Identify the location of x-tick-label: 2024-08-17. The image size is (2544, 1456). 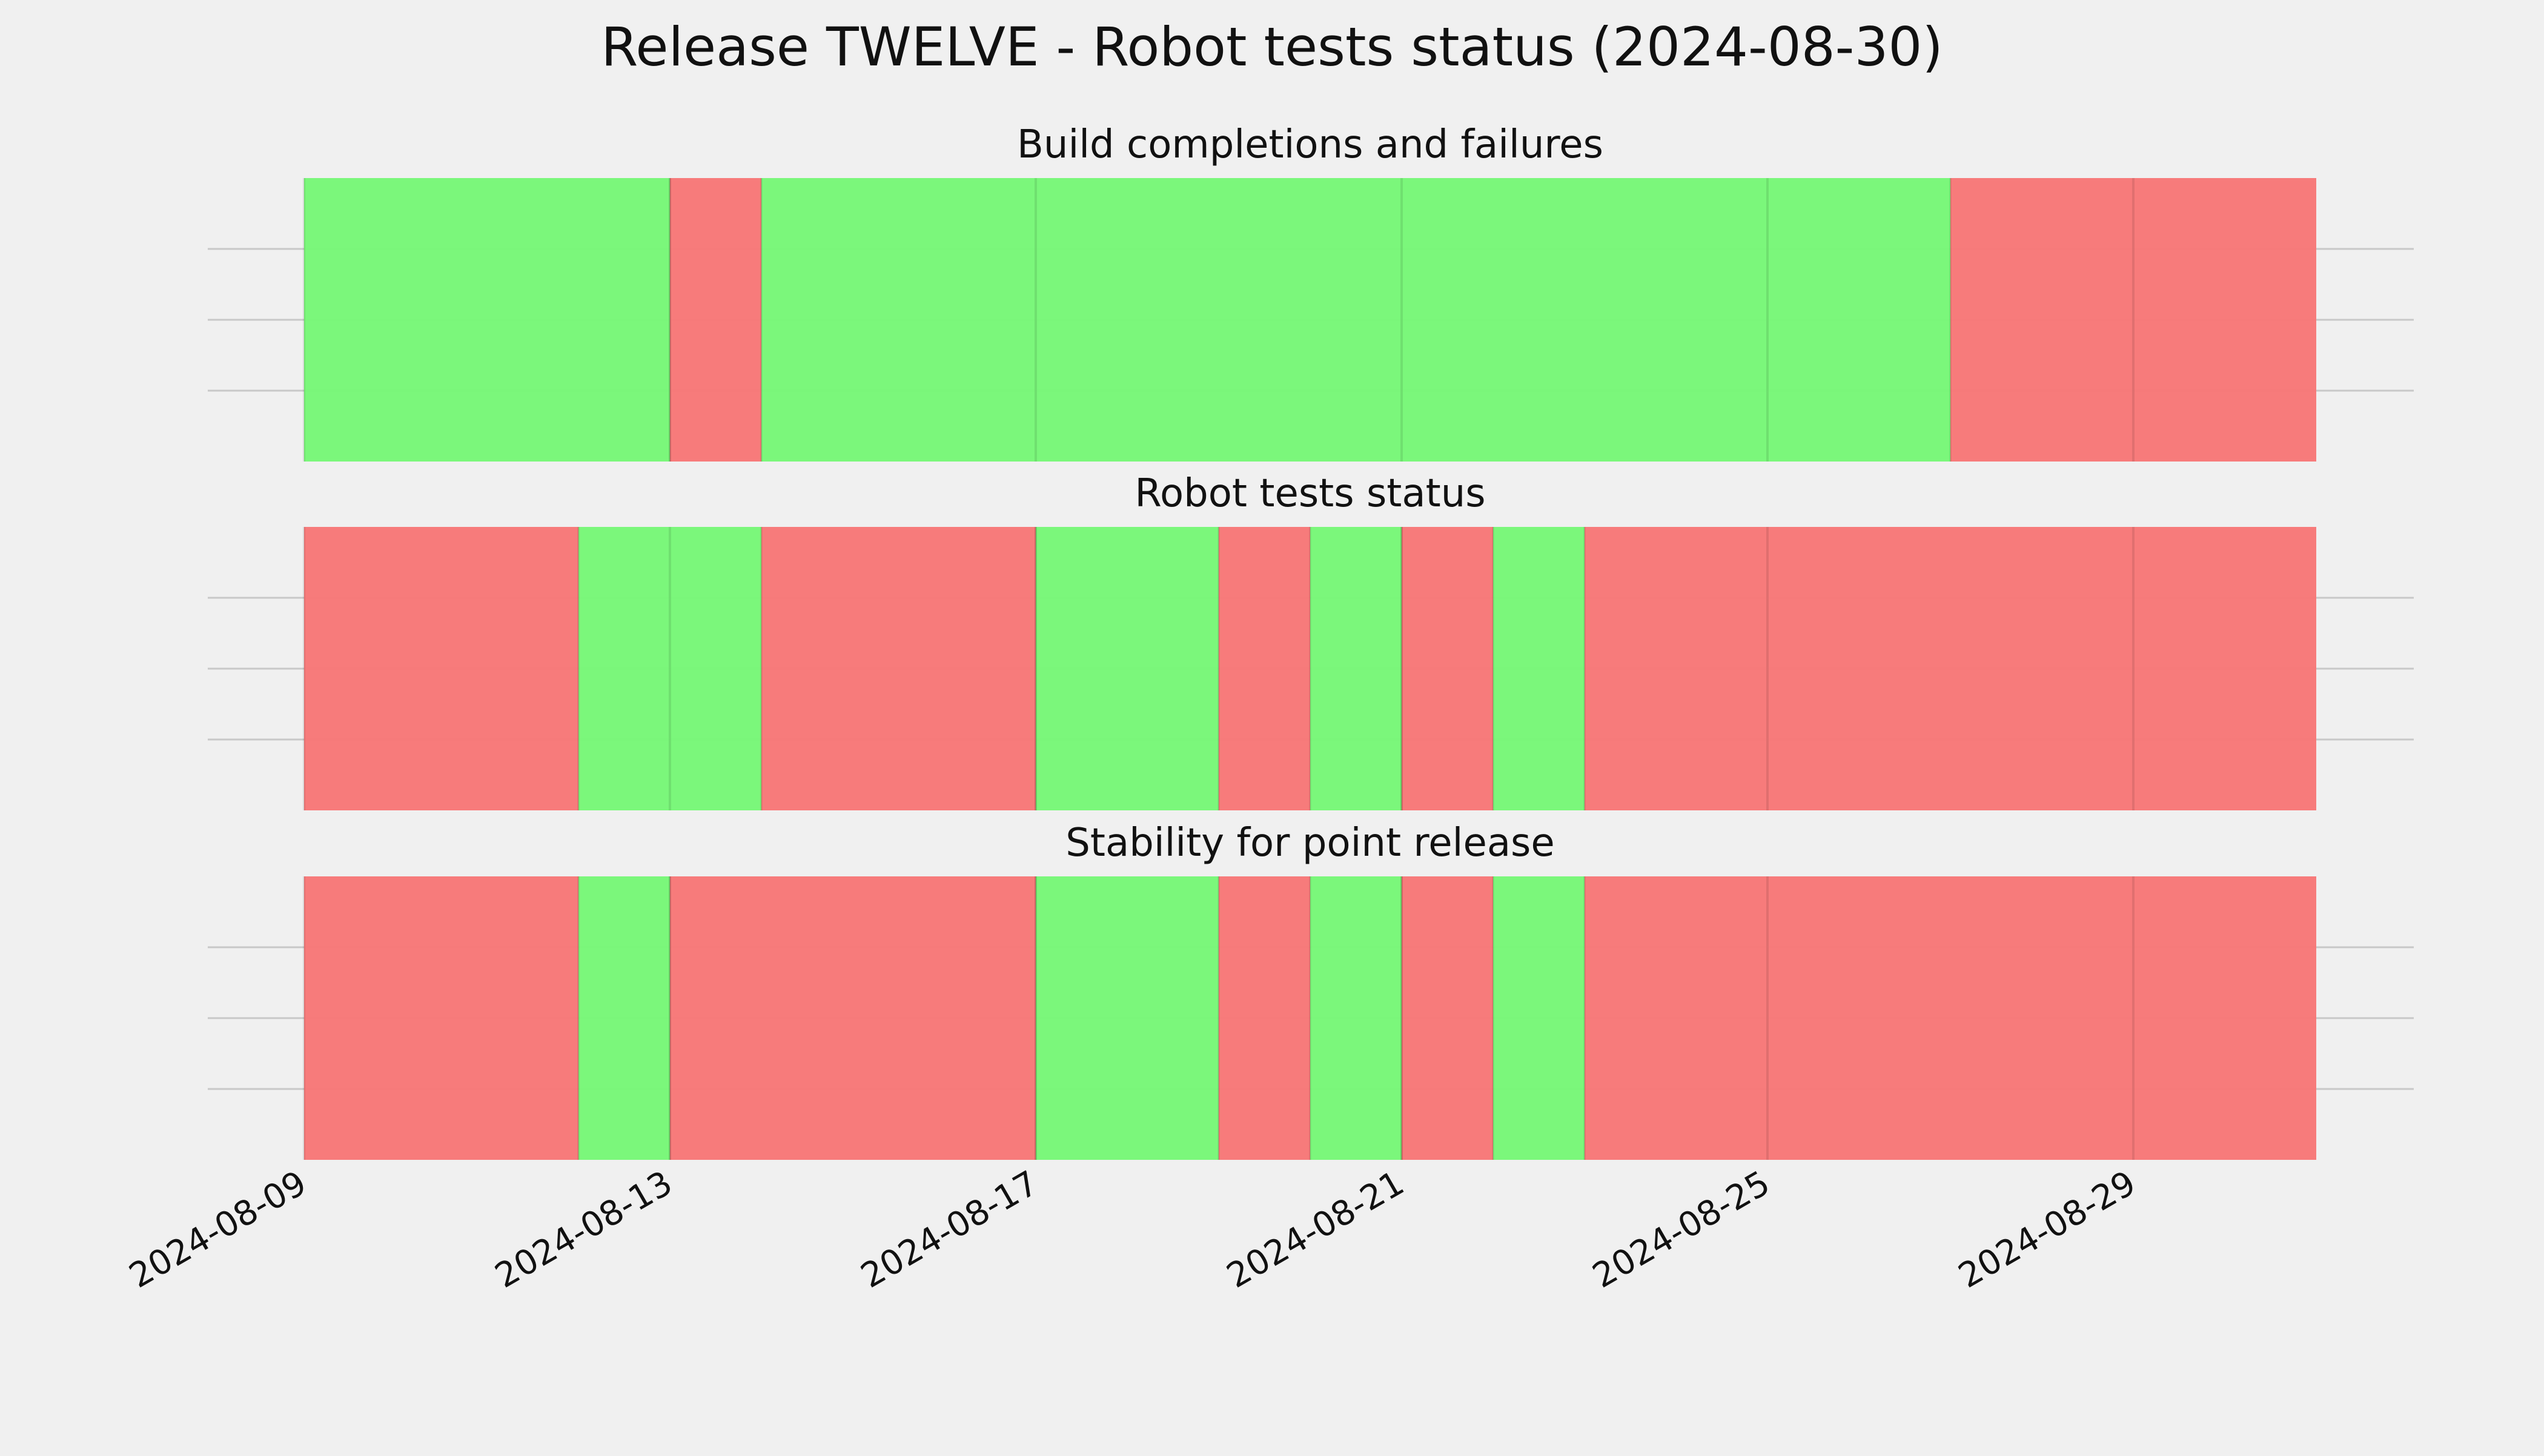
(950, 1229).